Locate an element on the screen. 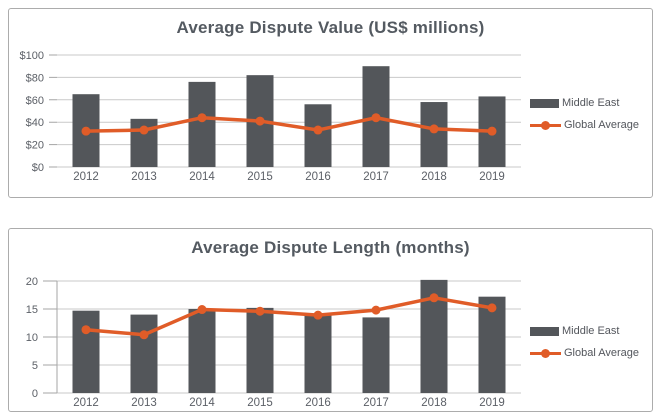 The image size is (661, 419). y-tick-label: 0 is located at coordinates (35, 394).